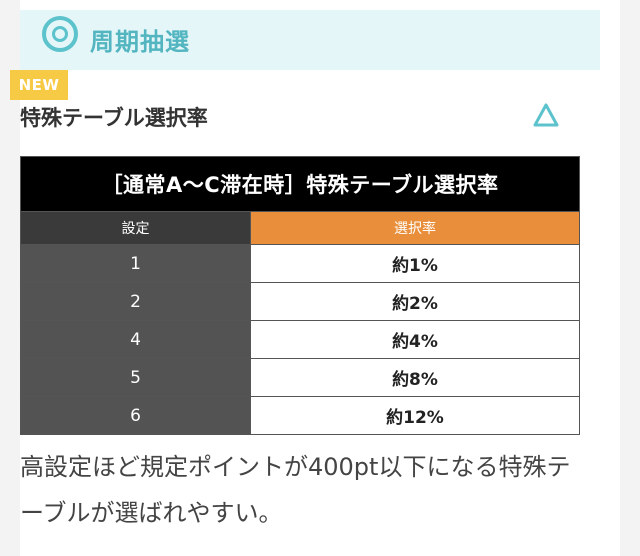 The image size is (640, 556). Describe the element at coordinates (546, 115) in the screenshot. I see `triangle-icon` at that location.